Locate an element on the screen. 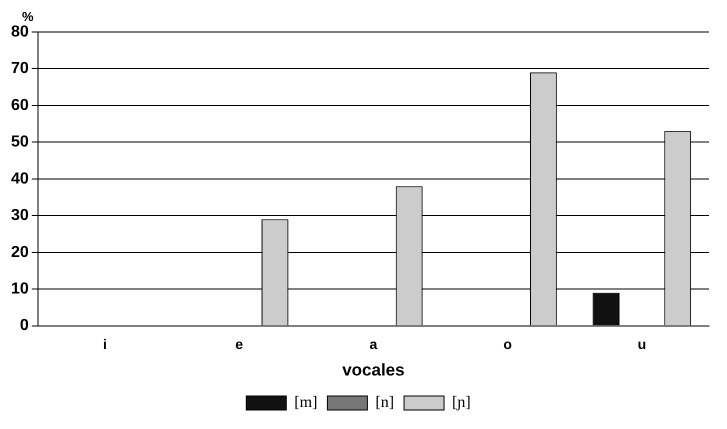 The width and height of the screenshot is (727, 429). y-tick-label: 10 is located at coordinates (20, 289).